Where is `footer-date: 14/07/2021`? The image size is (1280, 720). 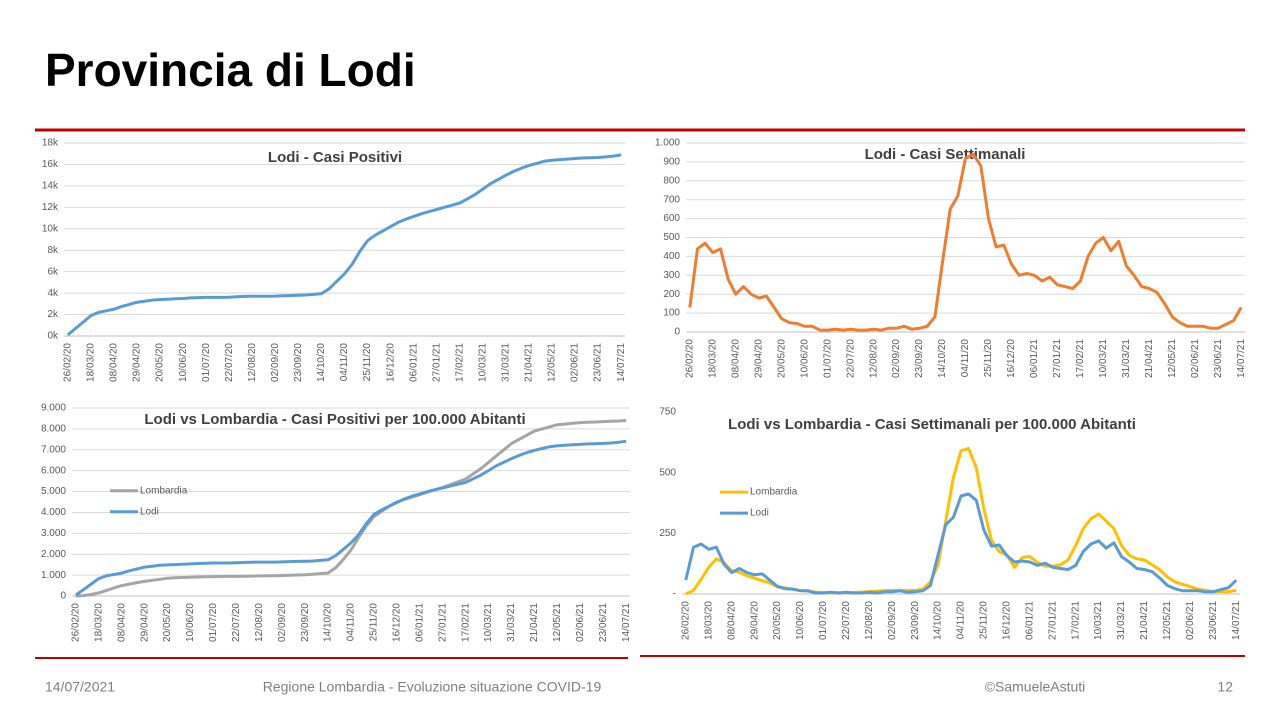
footer-date: 14/07/2021 is located at coordinates (80, 687).